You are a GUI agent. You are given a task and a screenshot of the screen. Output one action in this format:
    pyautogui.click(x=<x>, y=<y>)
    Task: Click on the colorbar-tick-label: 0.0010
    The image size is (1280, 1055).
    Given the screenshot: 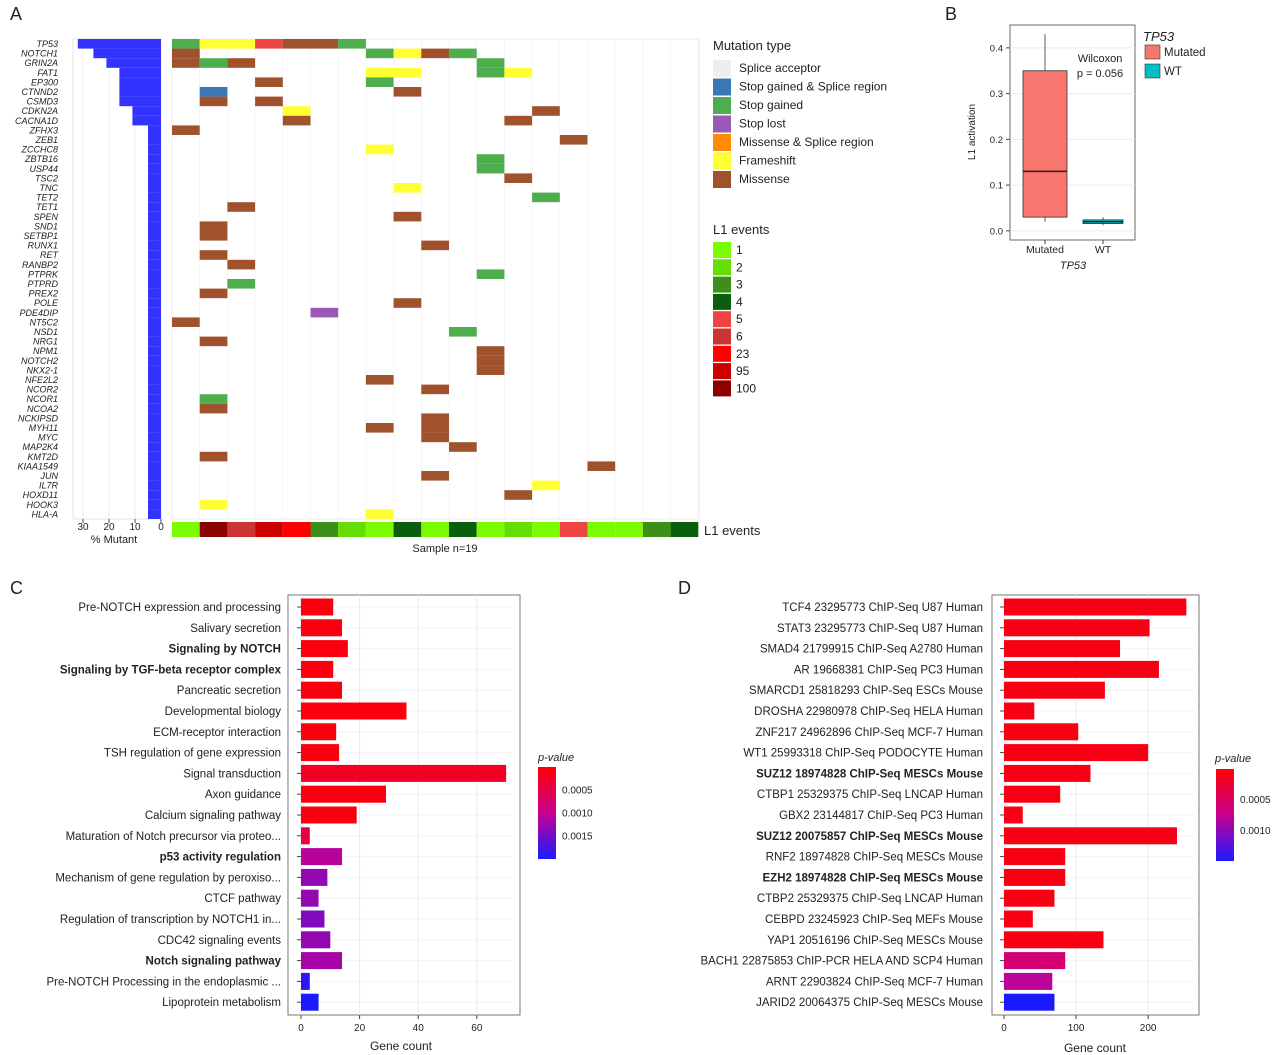 What is the action you would take?
    pyautogui.click(x=1255, y=831)
    